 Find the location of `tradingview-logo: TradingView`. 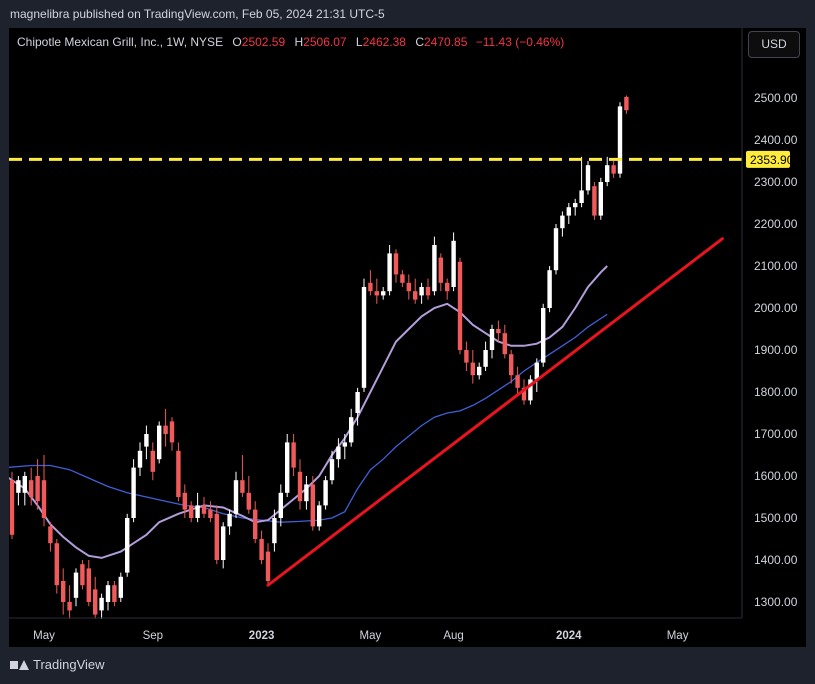

tradingview-logo: TradingView is located at coordinates (57, 664).